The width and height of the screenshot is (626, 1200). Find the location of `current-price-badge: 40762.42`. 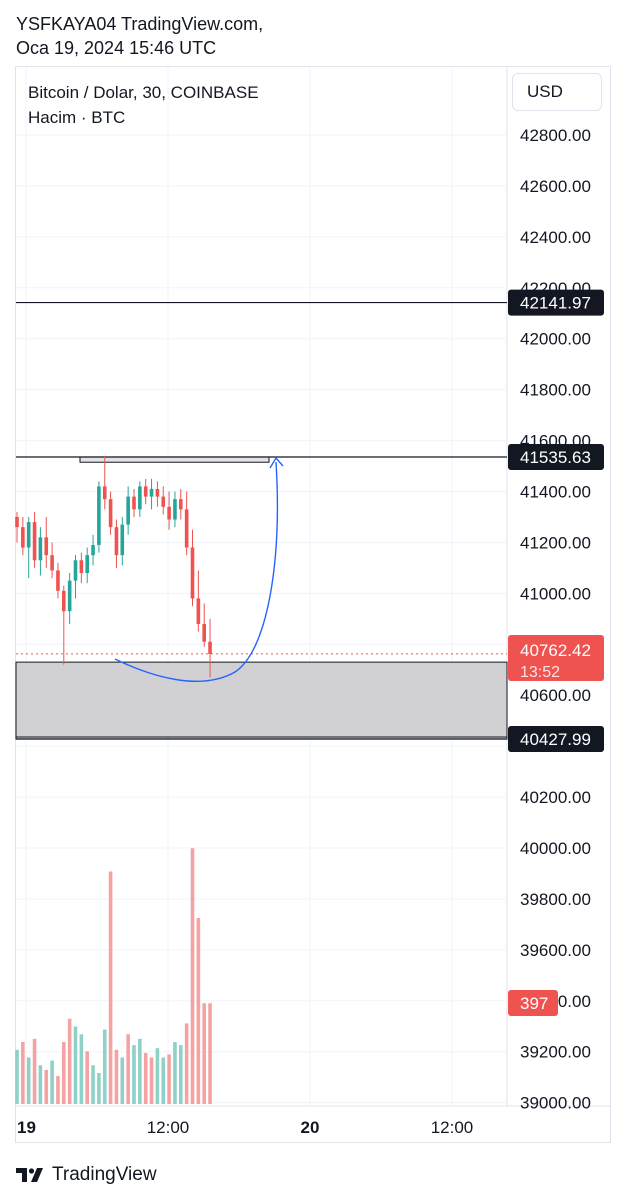

current-price-badge: 40762.42 is located at coordinates (555, 650).